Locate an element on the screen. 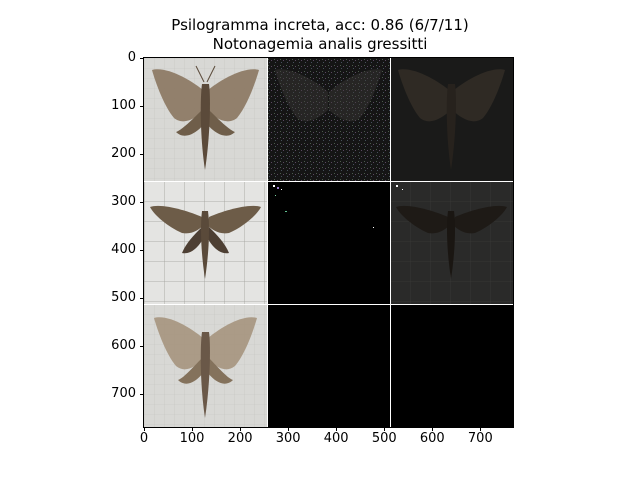 The width and height of the screenshot is (640, 480). x-tick-label: 500 is located at coordinates (384, 438).